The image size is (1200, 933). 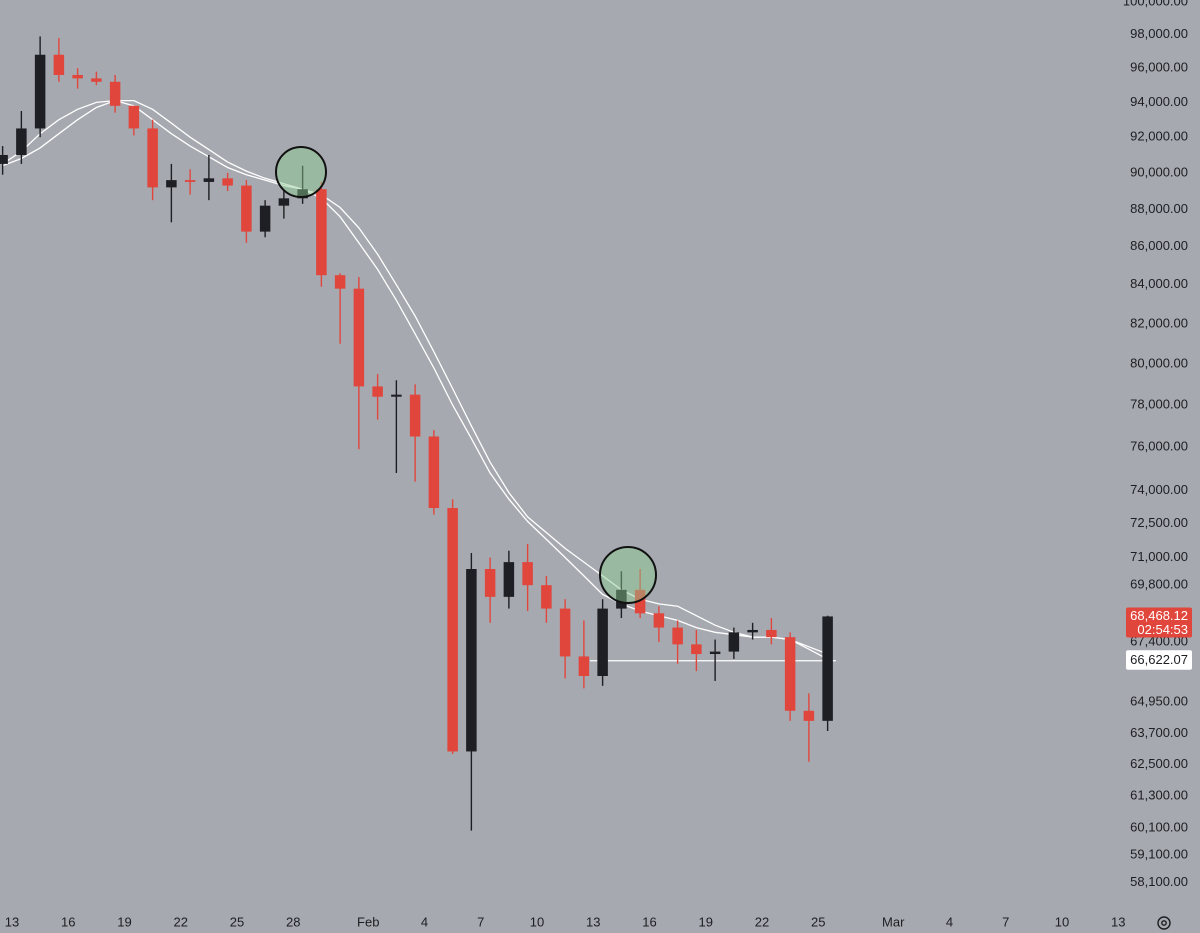 I want to click on price-badge-label: 68,468.12, so click(x=1159, y=615).